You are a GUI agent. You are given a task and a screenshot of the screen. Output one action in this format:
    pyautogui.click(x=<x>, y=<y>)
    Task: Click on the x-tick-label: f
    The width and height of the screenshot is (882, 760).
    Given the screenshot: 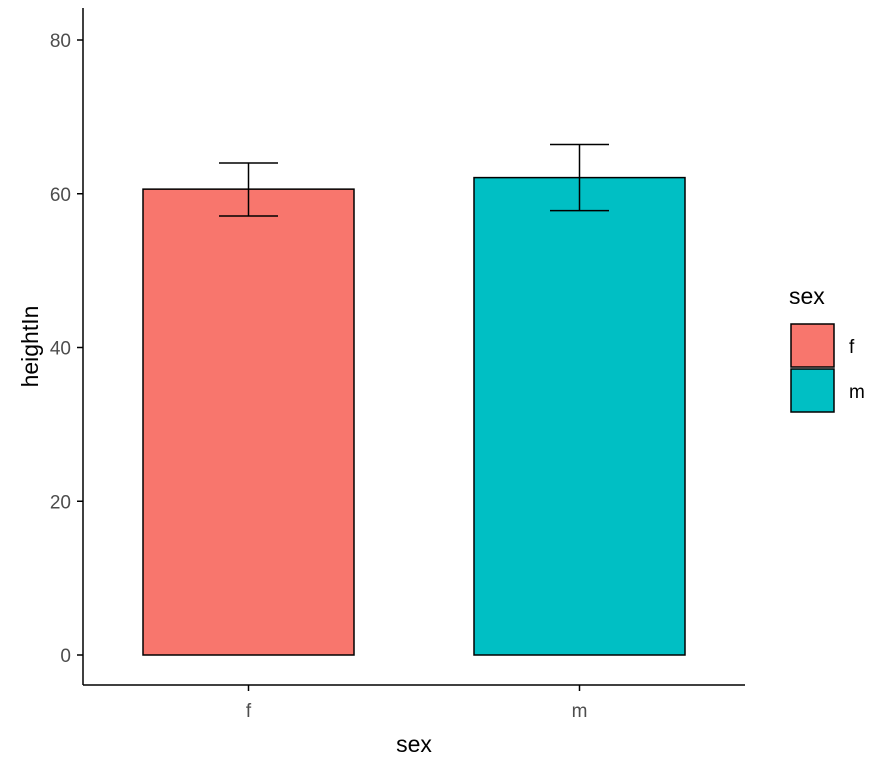 What is the action you would take?
    pyautogui.click(x=249, y=711)
    